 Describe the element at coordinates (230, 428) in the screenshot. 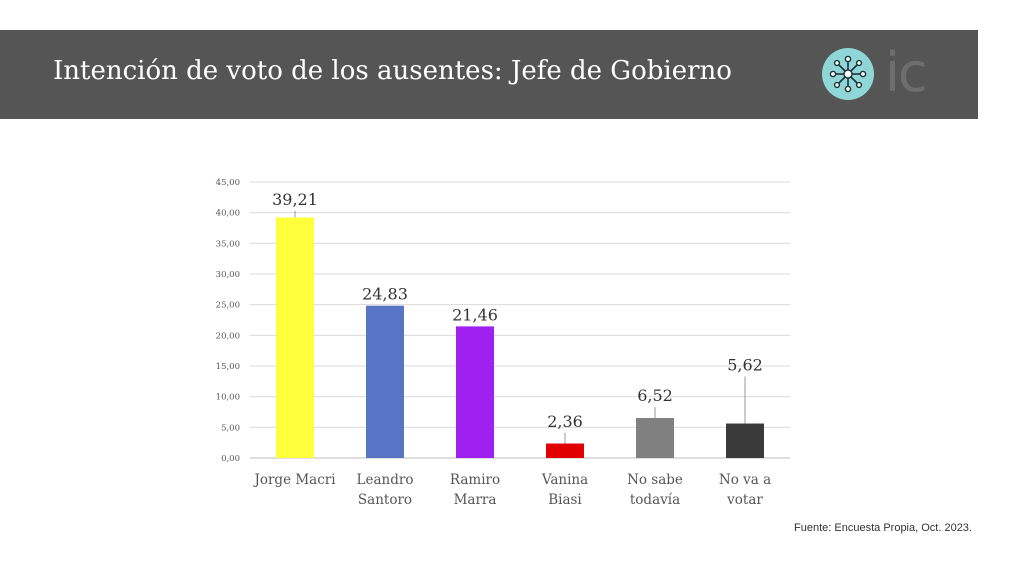

I see `y-tick-label: 5,00` at that location.